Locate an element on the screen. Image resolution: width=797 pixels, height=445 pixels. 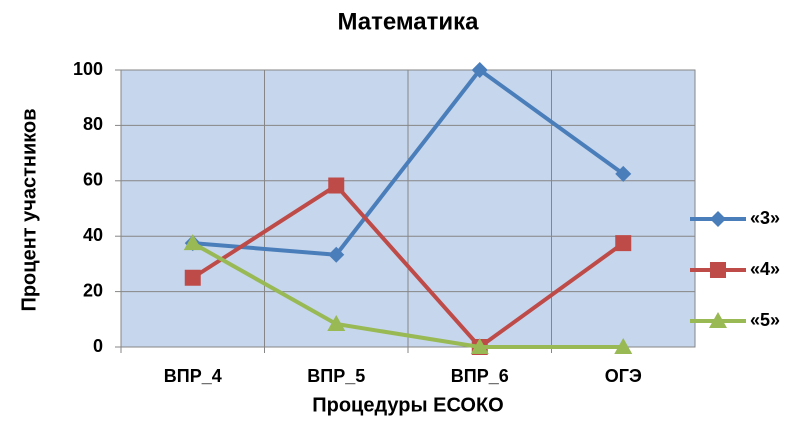
x-axis-label: Процедуры ЕСОКО is located at coordinates (407, 405).